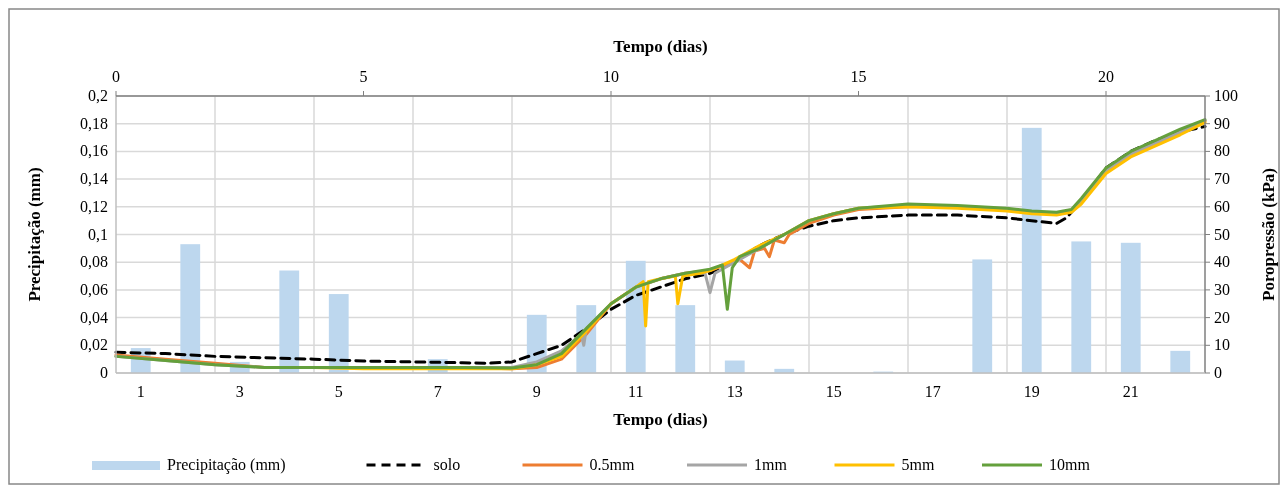 This screenshot has height=493, width=1281. I want to click on x2-tick-label: 5, so click(363, 76).